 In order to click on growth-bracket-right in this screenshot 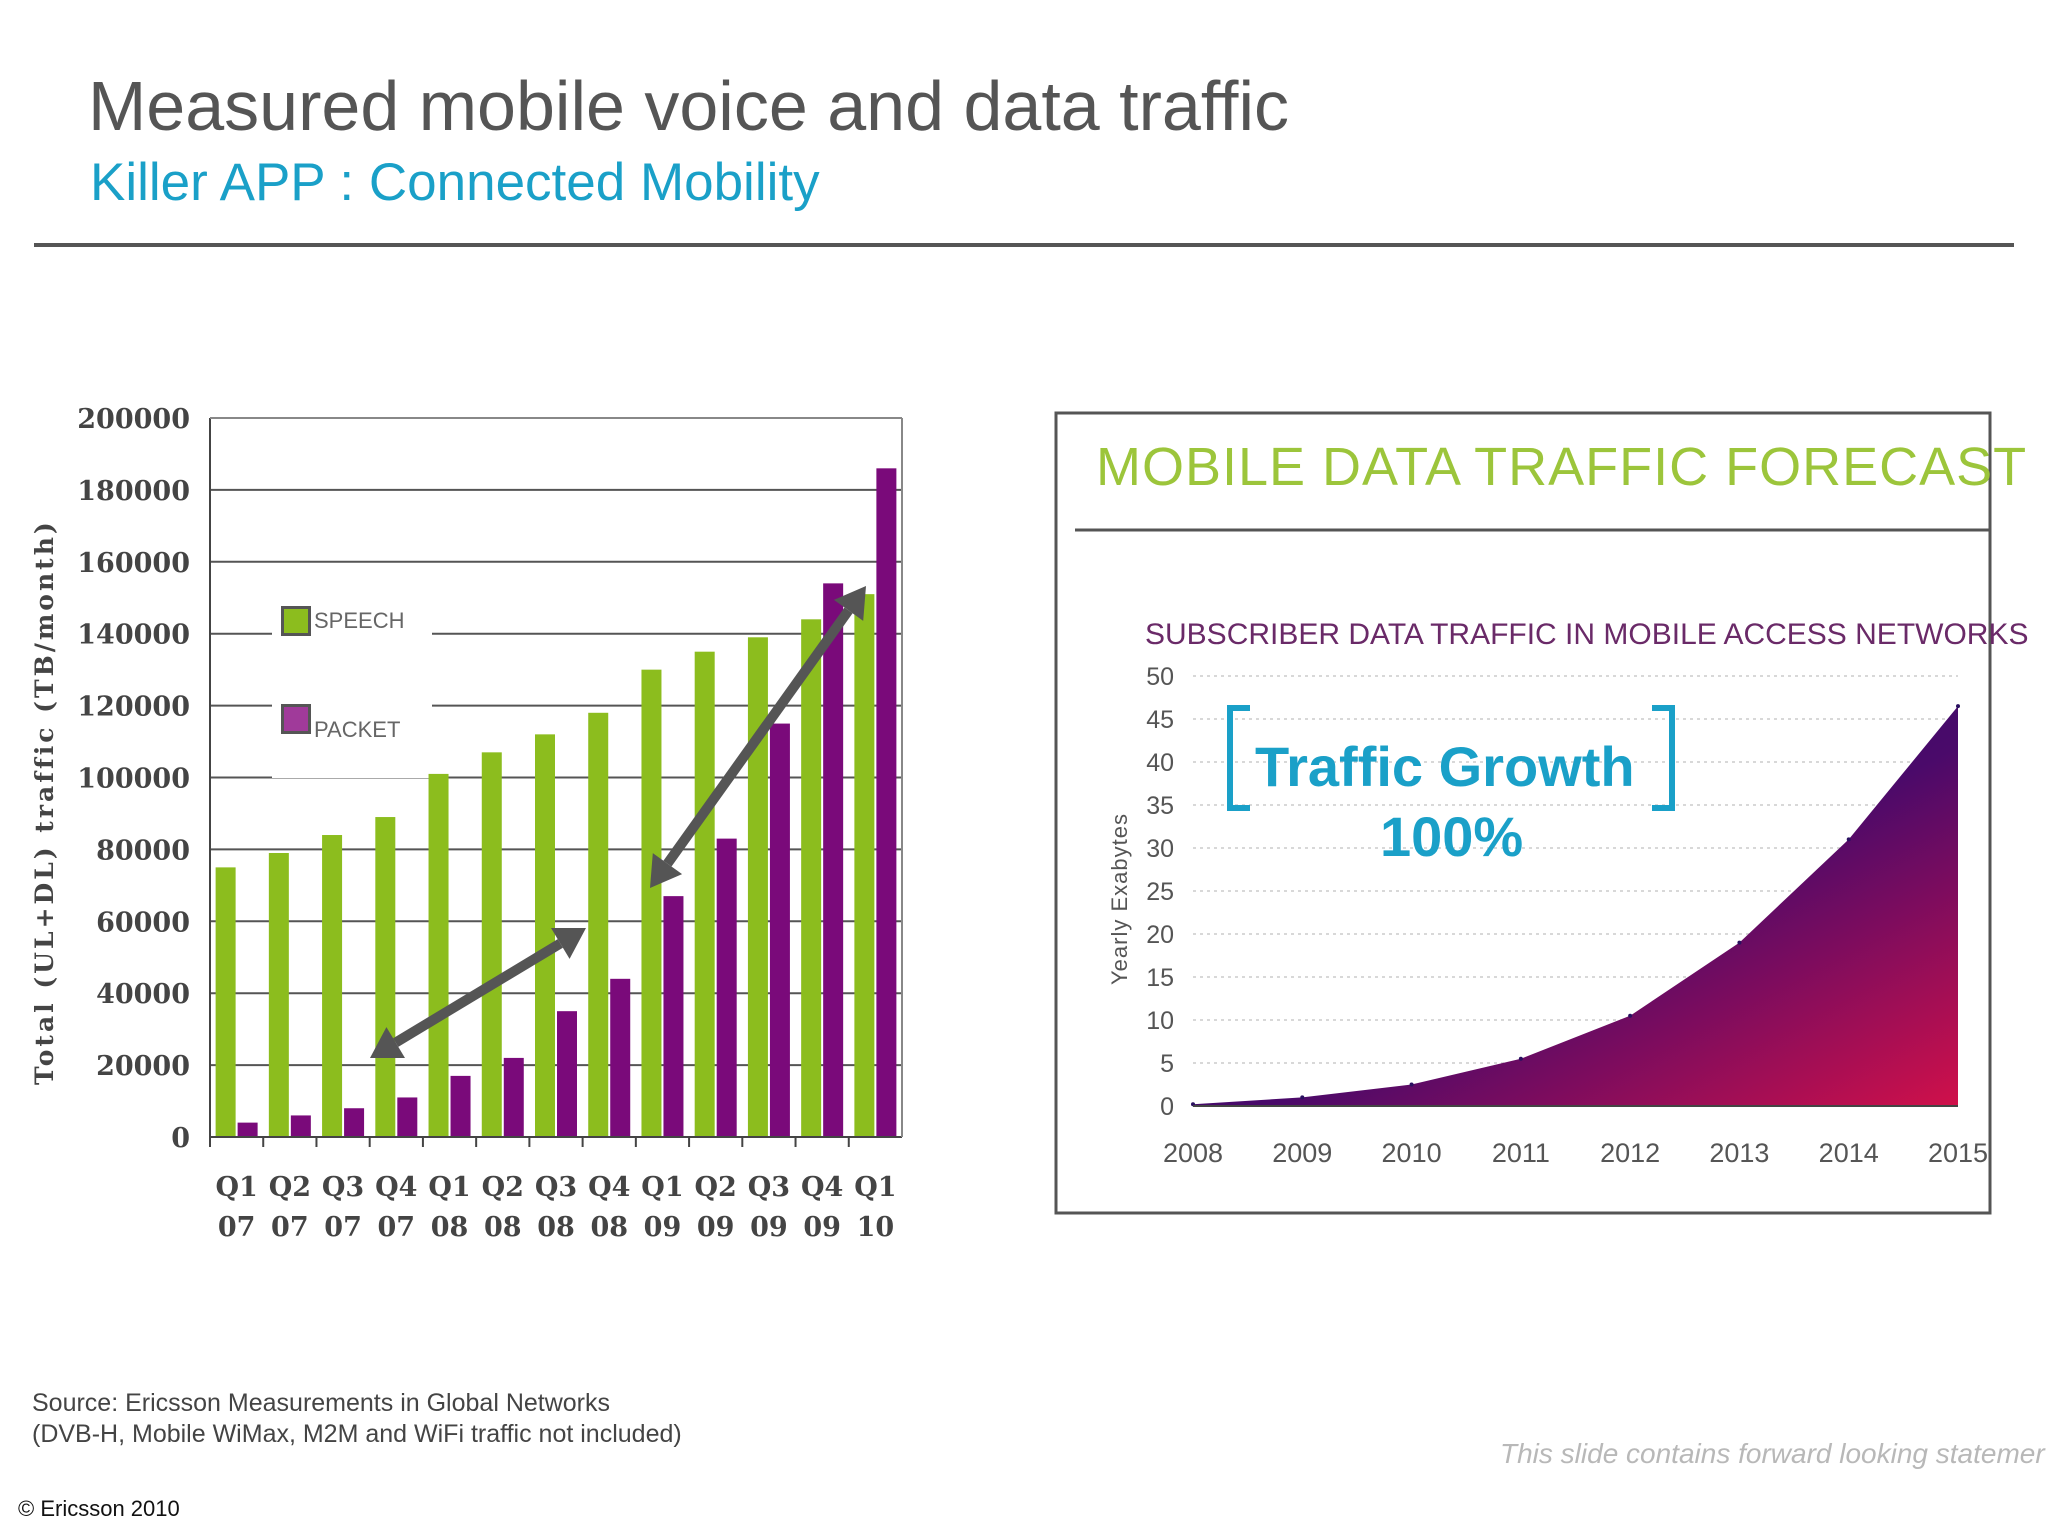, I will do `click(1663, 758)`.